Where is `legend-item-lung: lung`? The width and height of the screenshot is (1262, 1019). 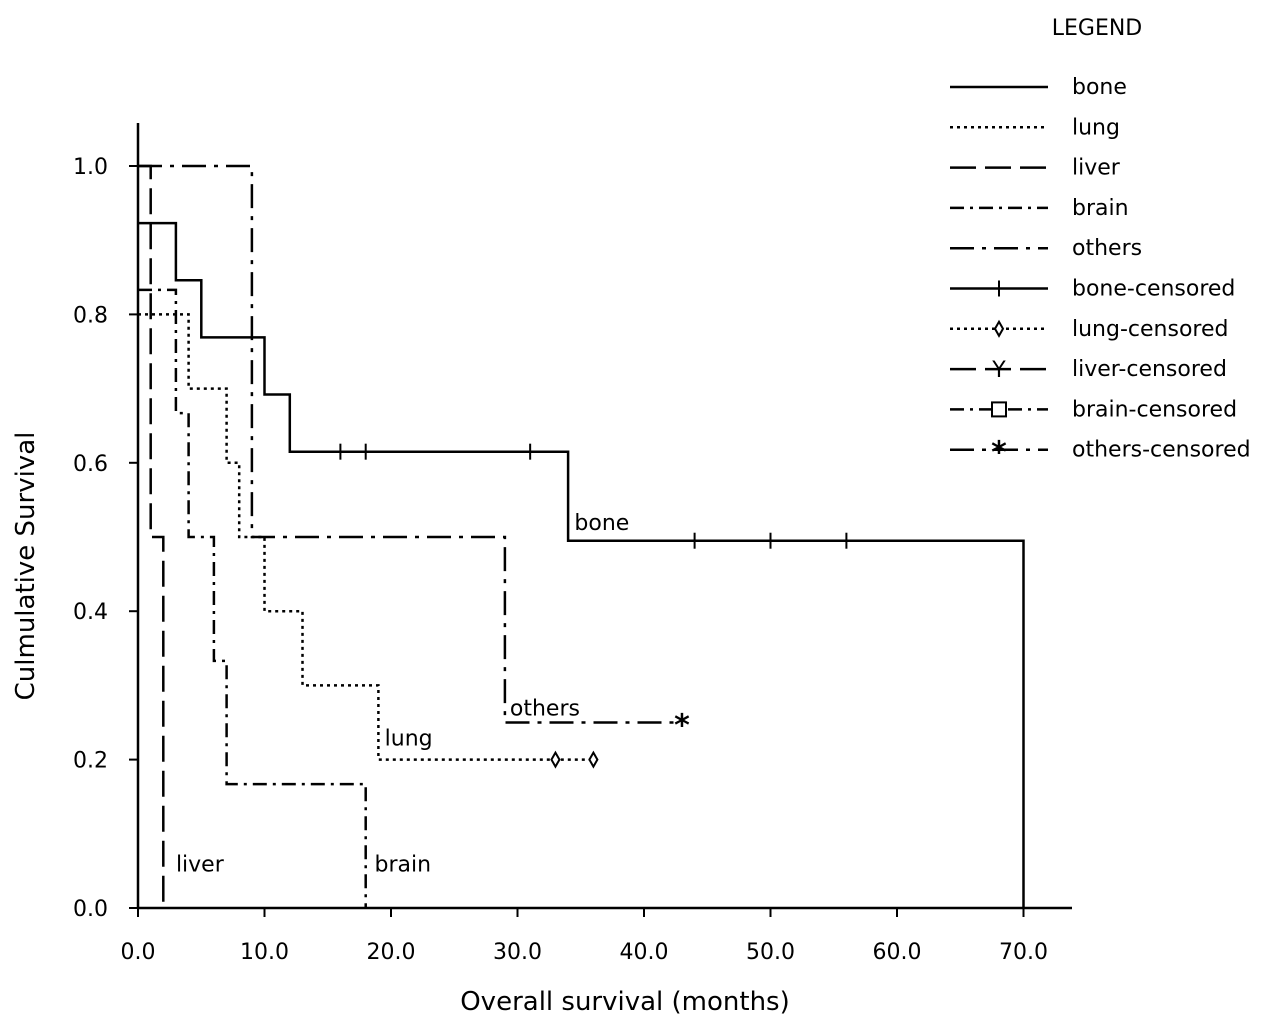
legend-item-lung: lung is located at coordinates (1035, 127).